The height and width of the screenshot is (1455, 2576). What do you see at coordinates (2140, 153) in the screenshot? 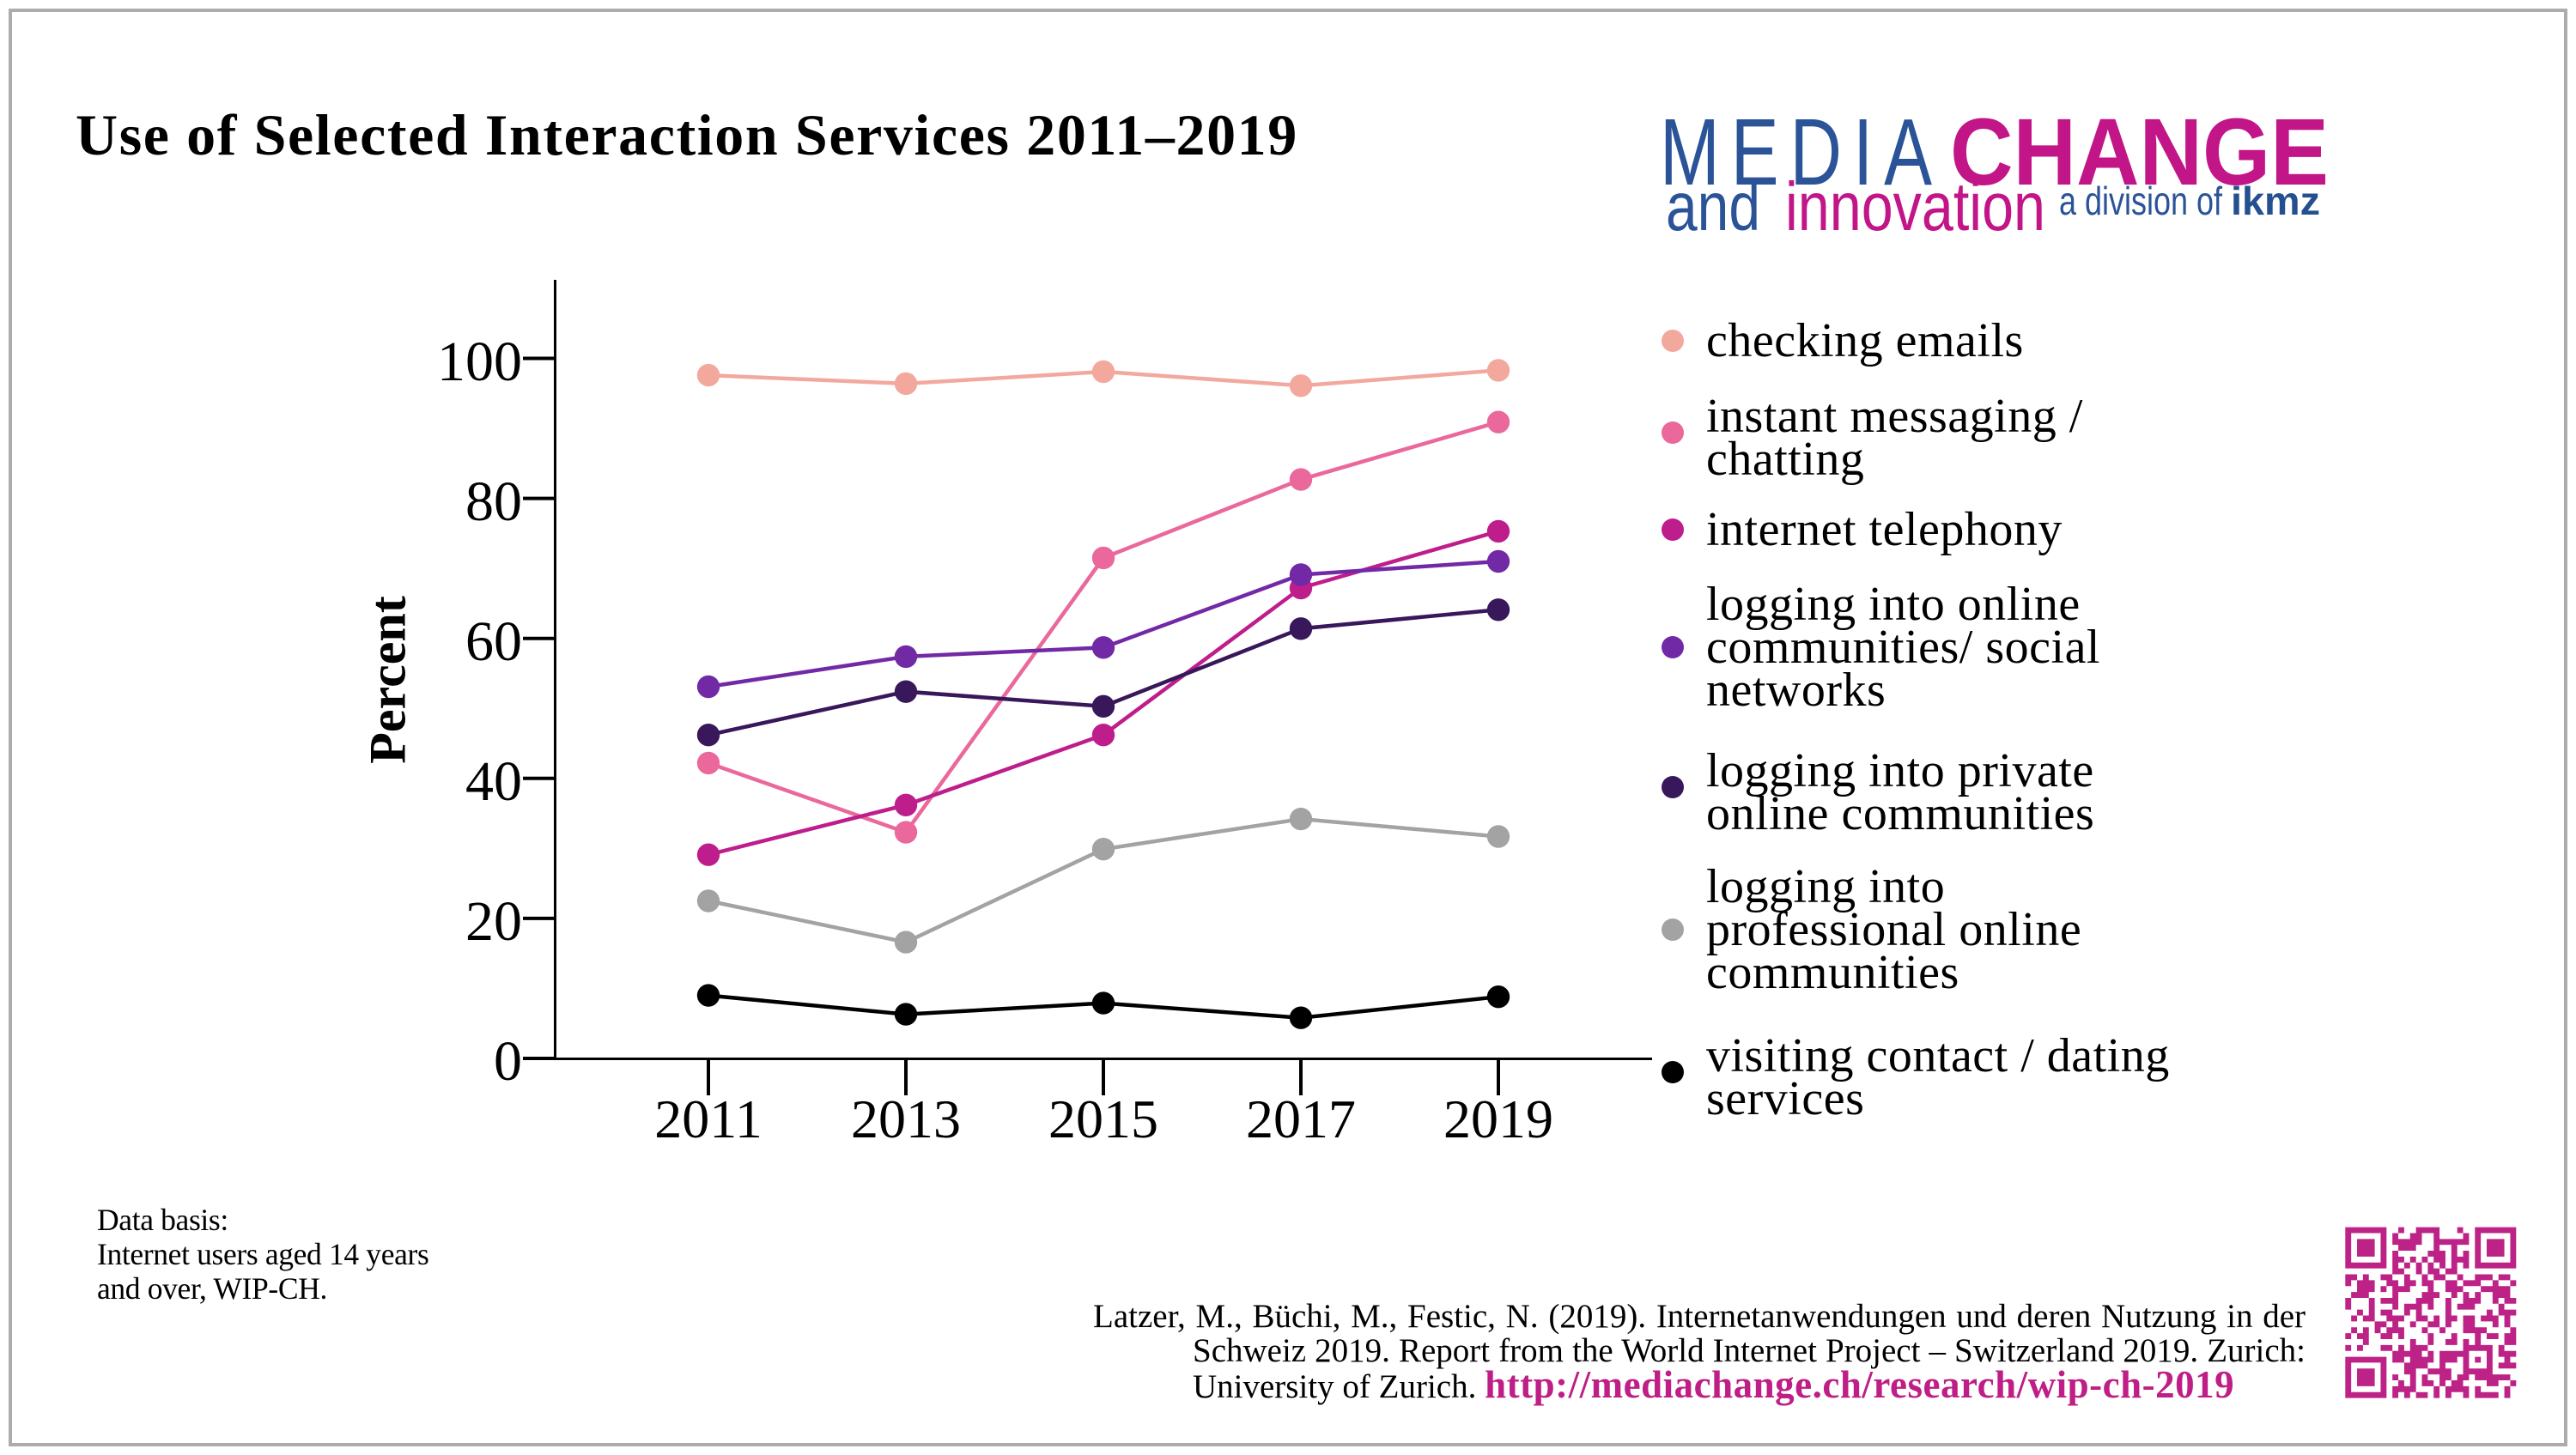
I see `svg-text: CHANGE` at bounding box center [2140, 153].